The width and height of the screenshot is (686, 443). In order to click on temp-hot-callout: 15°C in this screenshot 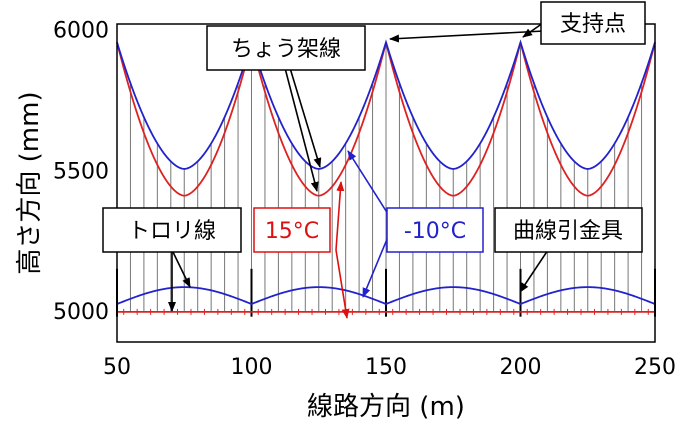, I will do `click(292, 230)`.